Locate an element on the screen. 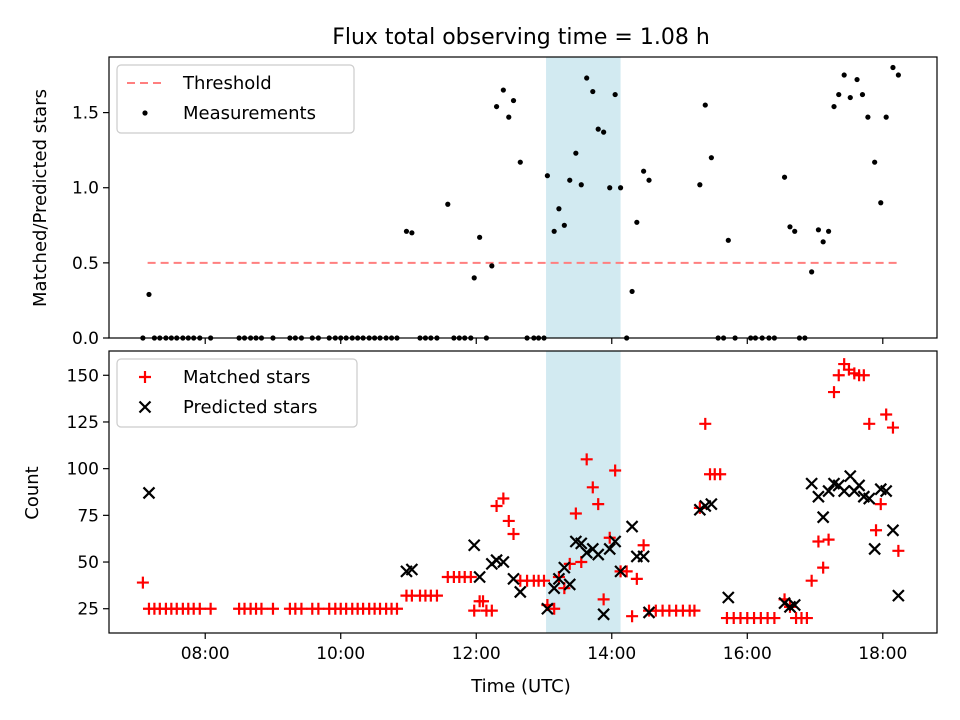  y-tick-label: 1.0 is located at coordinates (85, 189).